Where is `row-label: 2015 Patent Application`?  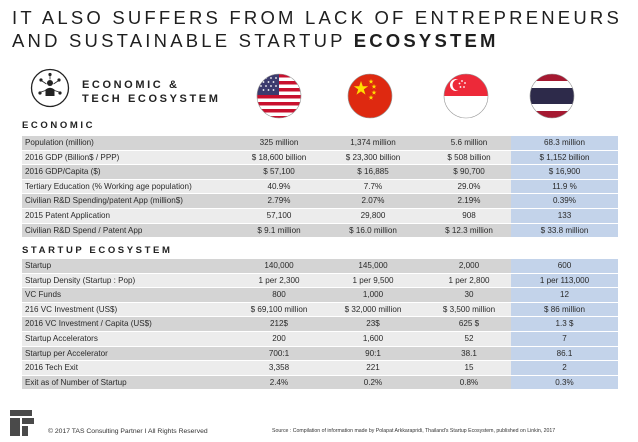
row-label: 2015 Patent Application is located at coordinates (68, 215).